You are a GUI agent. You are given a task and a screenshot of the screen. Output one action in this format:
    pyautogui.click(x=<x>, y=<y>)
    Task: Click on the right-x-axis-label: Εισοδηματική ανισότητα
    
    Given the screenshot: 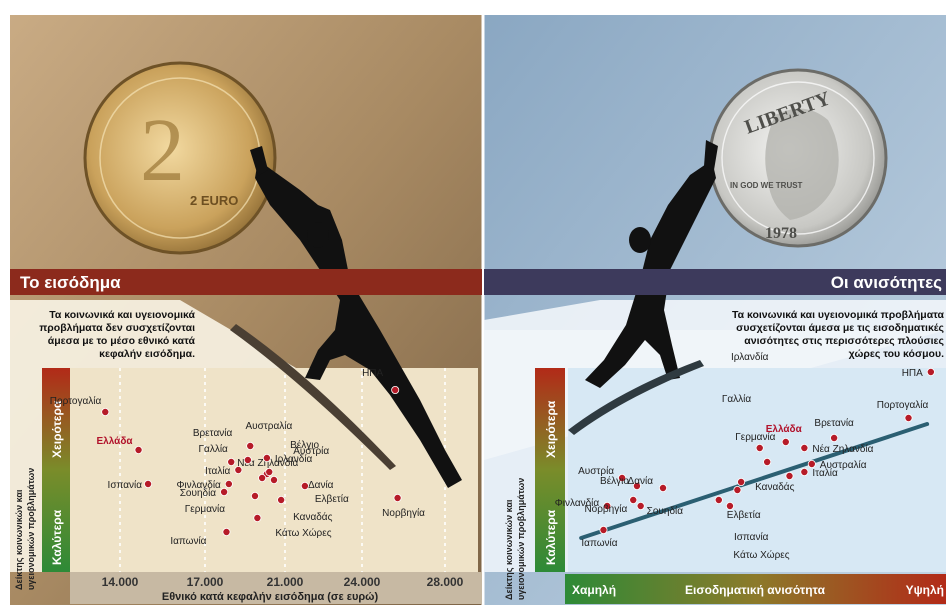 What is the action you would take?
    pyautogui.click(x=755, y=590)
    